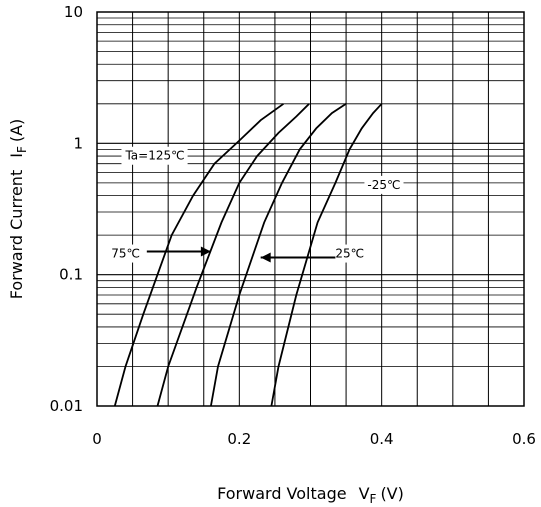 The height and width of the screenshot is (507, 541). I want to click on y-axis-symbol: I, so click(16, 155).